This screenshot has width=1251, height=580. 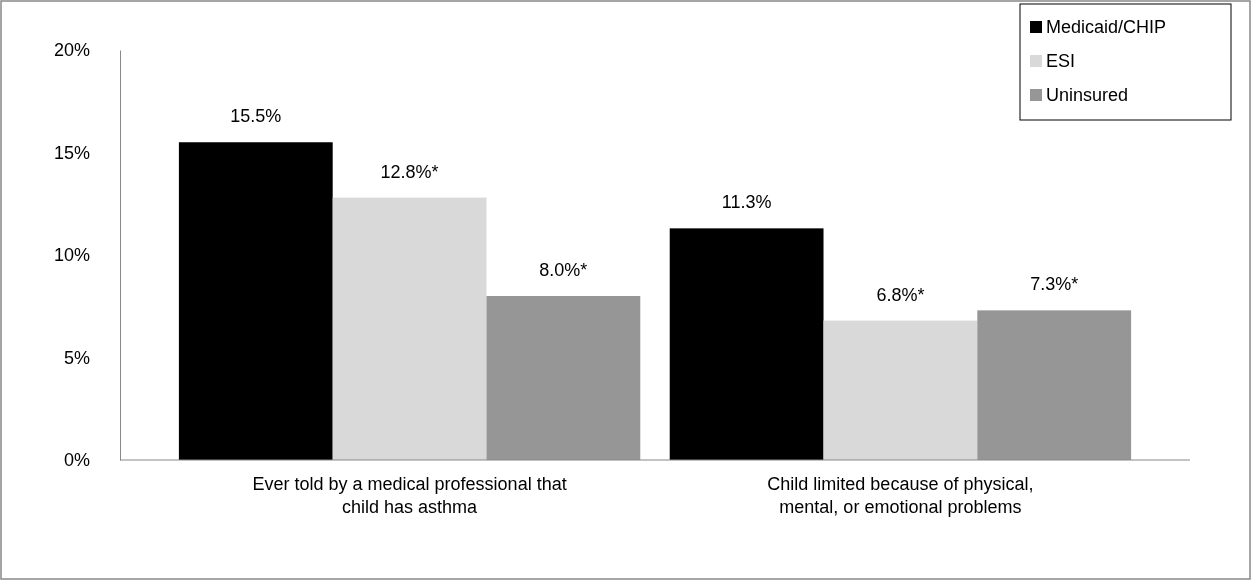 I want to click on data-label: 15.5%, so click(x=256, y=116).